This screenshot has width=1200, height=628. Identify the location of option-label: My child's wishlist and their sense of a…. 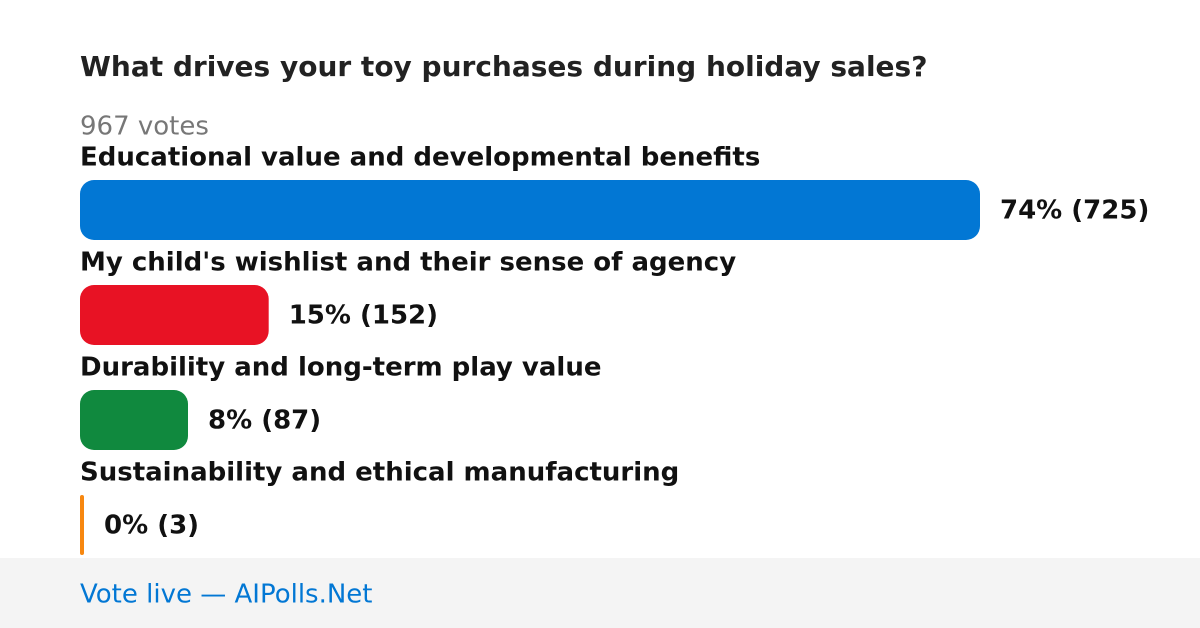
(408, 263).